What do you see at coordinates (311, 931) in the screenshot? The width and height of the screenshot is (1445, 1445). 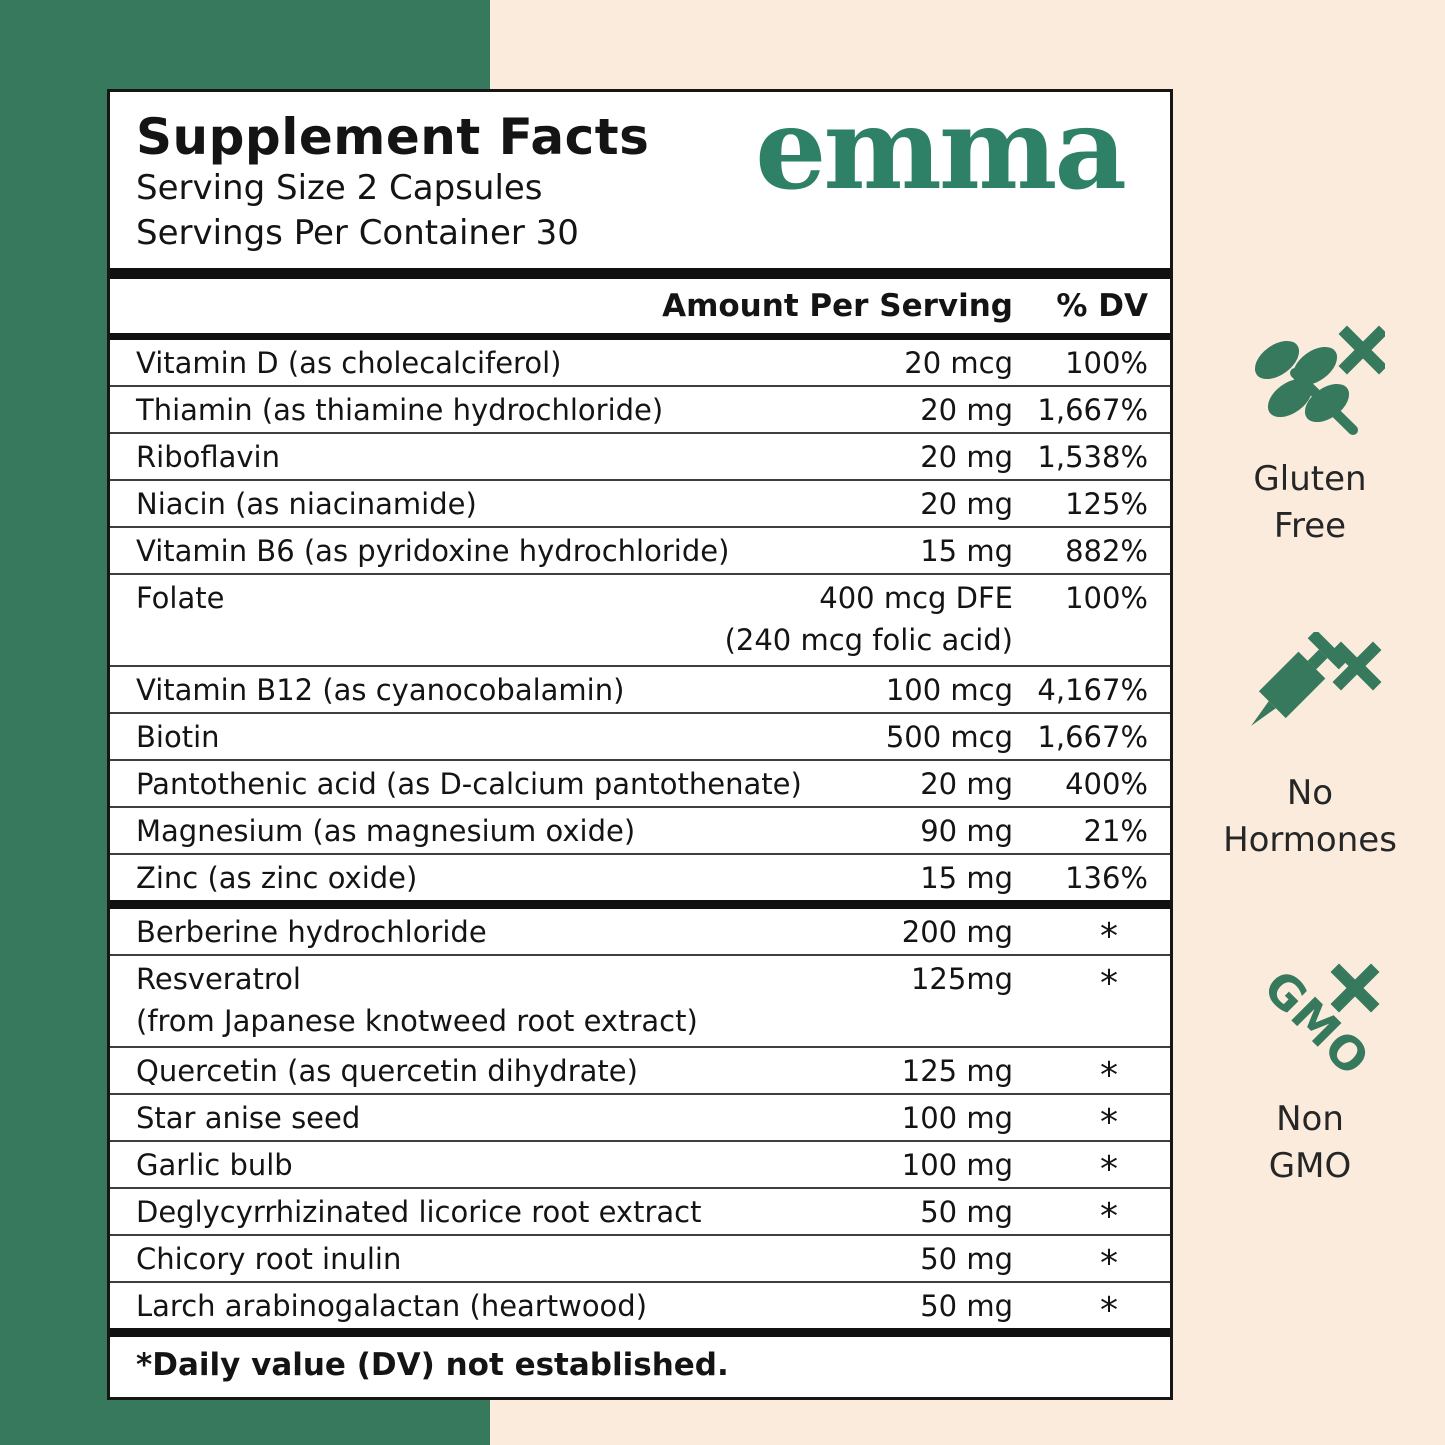 I see `row-name: Berberine hydrochloride` at bounding box center [311, 931].